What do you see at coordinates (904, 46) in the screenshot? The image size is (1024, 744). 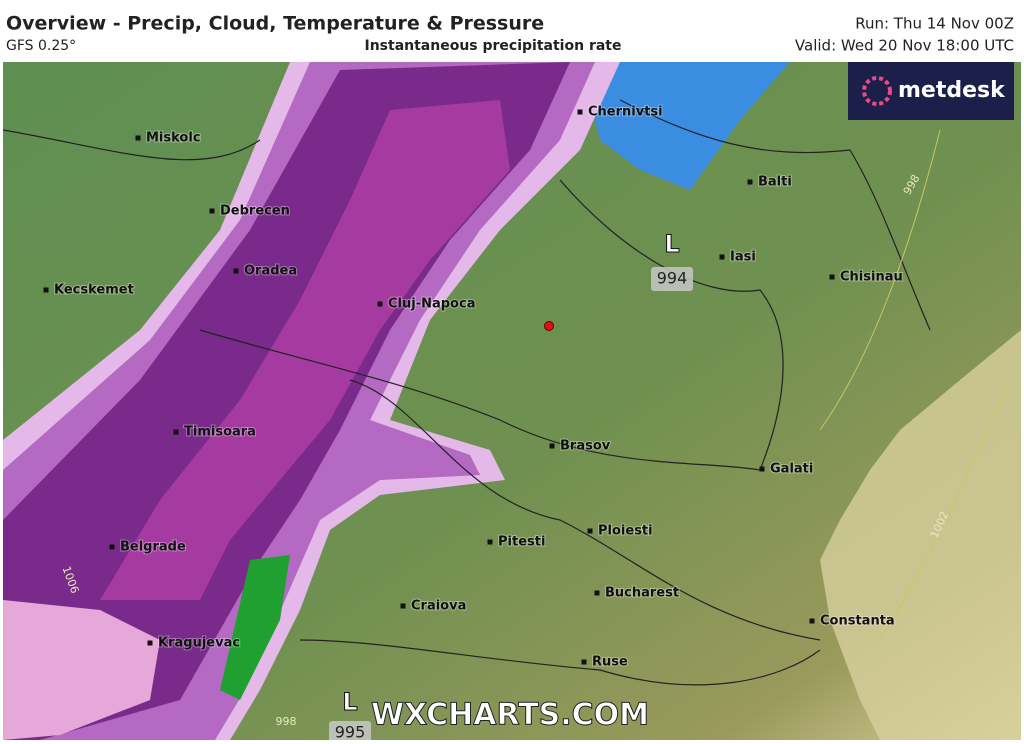 I see `valid: Valid: Wed 20 Nov 18:00 UTC` at bounding box center [904, 46].